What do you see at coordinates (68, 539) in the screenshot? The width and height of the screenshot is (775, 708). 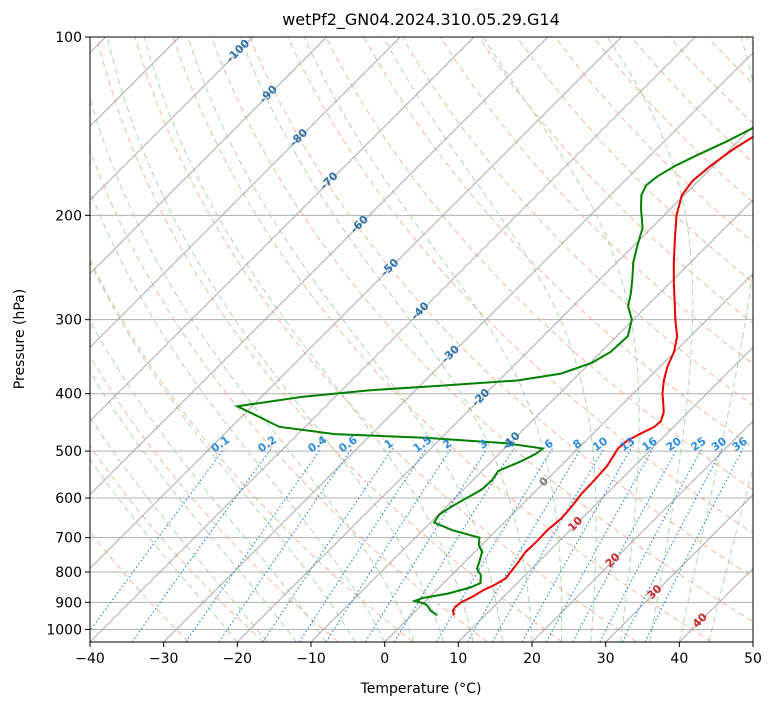 I see `y-tick-label: 700` at bounding box center [68, 539].